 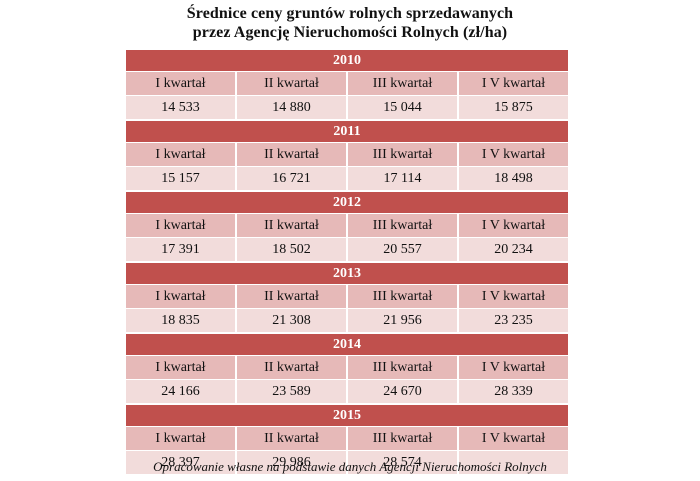 I want to click on price-cell: 18 835, so click(x=181, y=320).